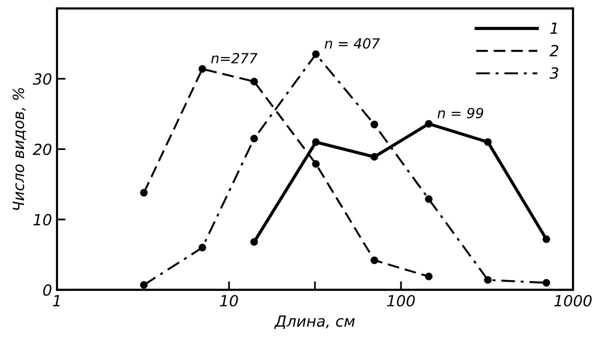 This screenshot has height=337, width=600. Describe the element at coordinates (573, 300) in the screenshot. I see `x-tick-label: 1000` at that location.